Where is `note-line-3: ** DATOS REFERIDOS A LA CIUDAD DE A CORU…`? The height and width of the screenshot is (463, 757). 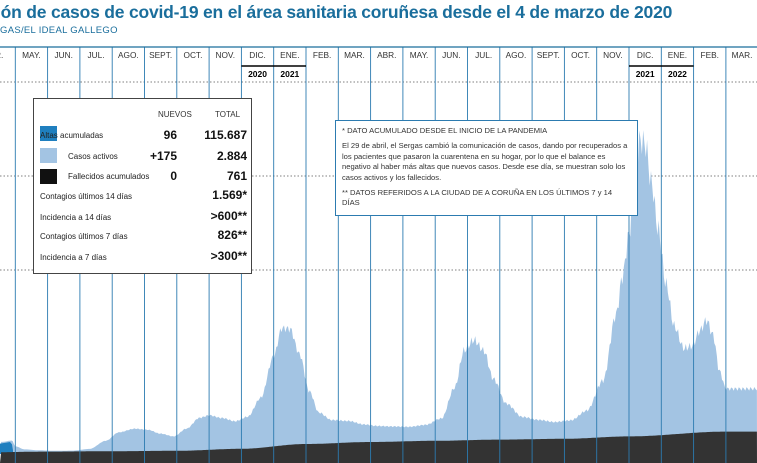 note-line-3: ** DATOS REFERIDOS A LA CIUDAD DE A CORU… is located at coordinates (477, 198).